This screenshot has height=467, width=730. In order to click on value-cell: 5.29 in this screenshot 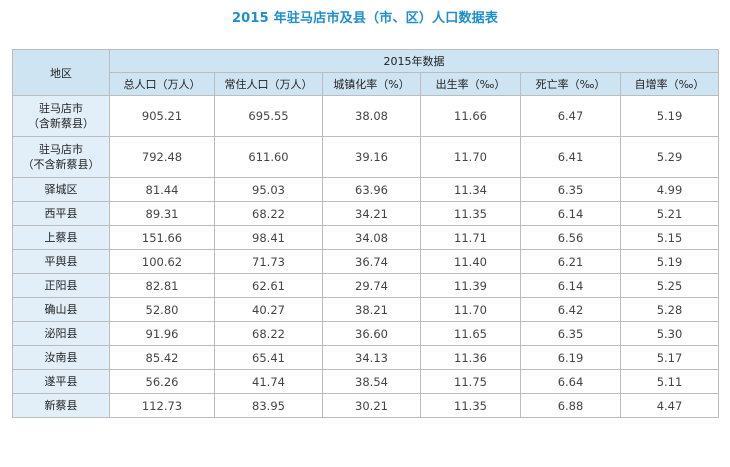, I will do `click(669, 157)`.